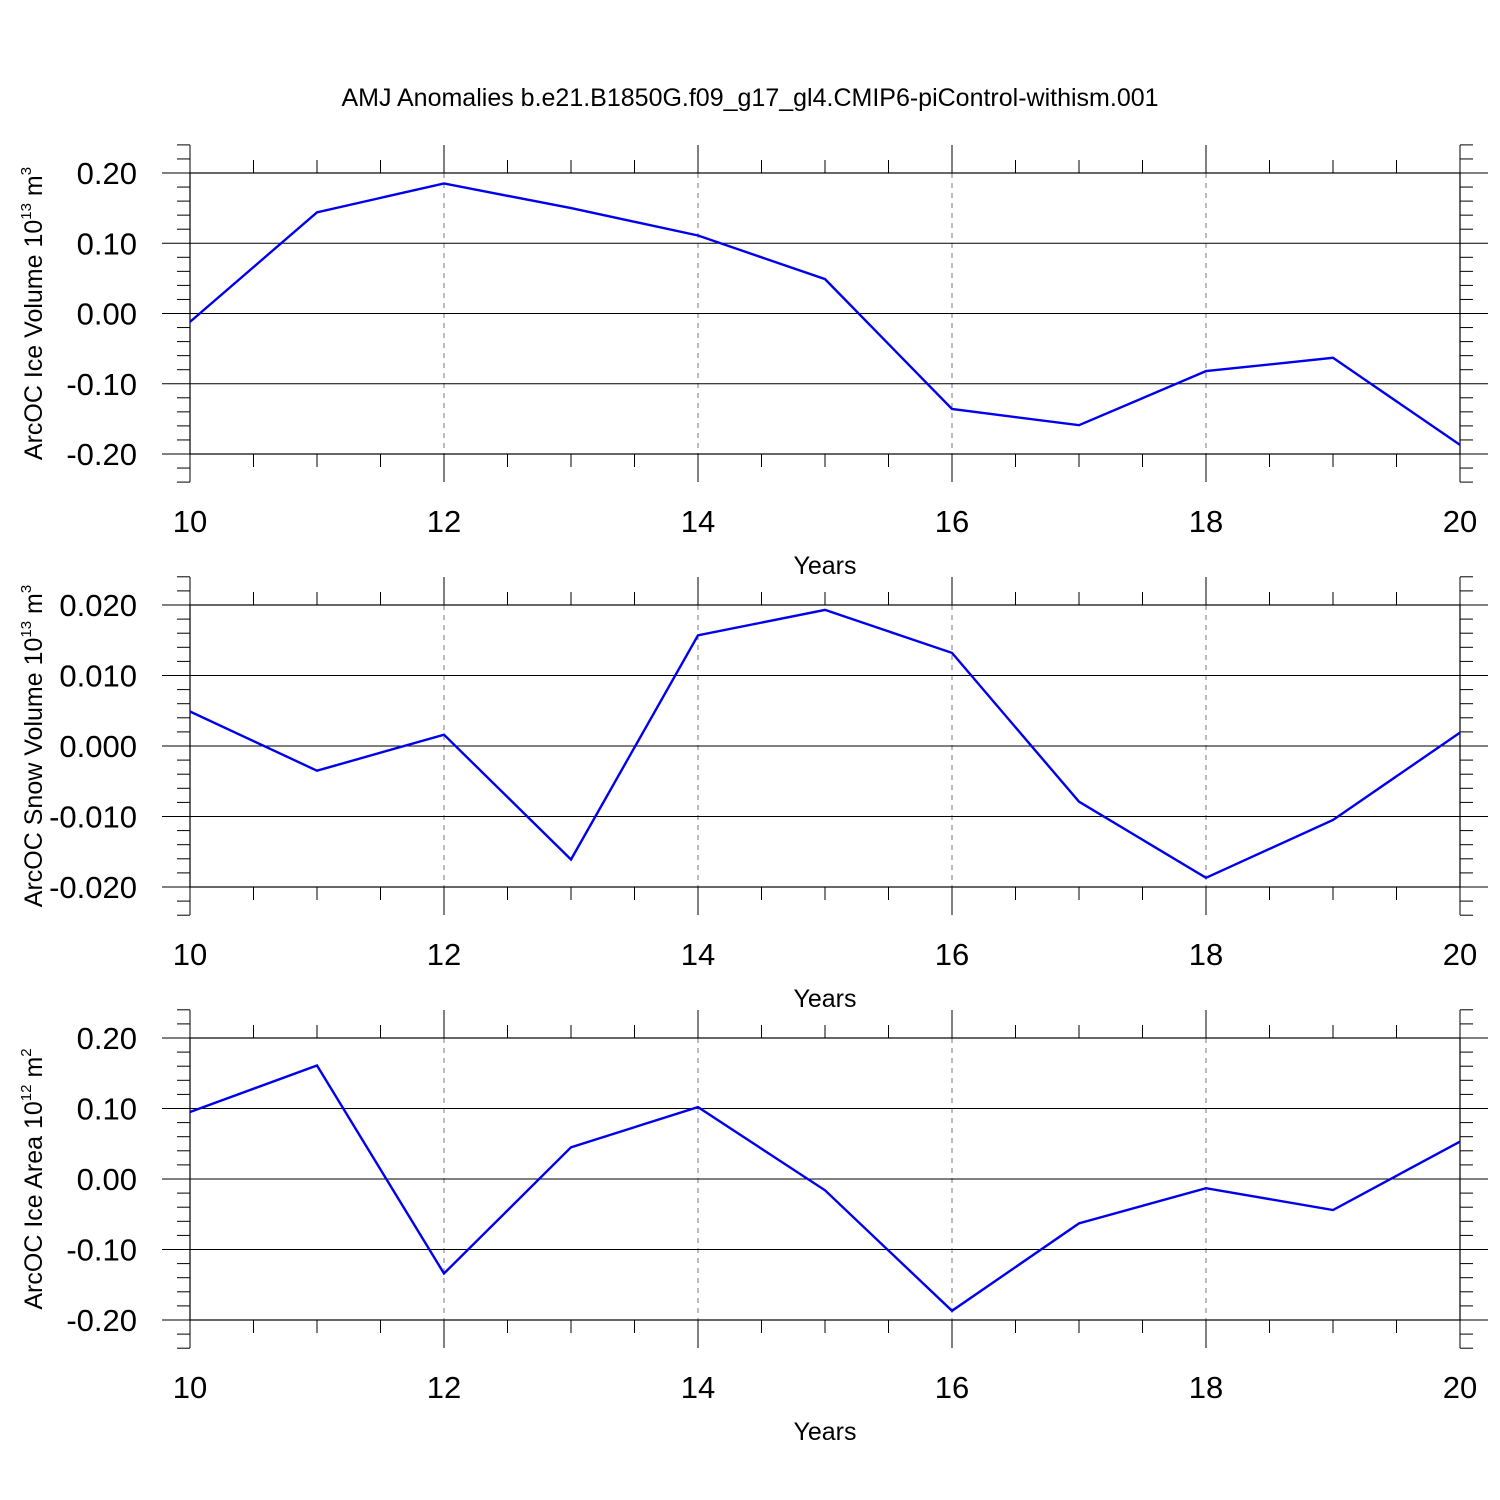 The image size is (1500, 1500). What do you see at coordinates (34, 1205) in the screenshot?
I see `y-axis-title-text: ArcOC Ice Area 10` at bounding box center [34, 1205].